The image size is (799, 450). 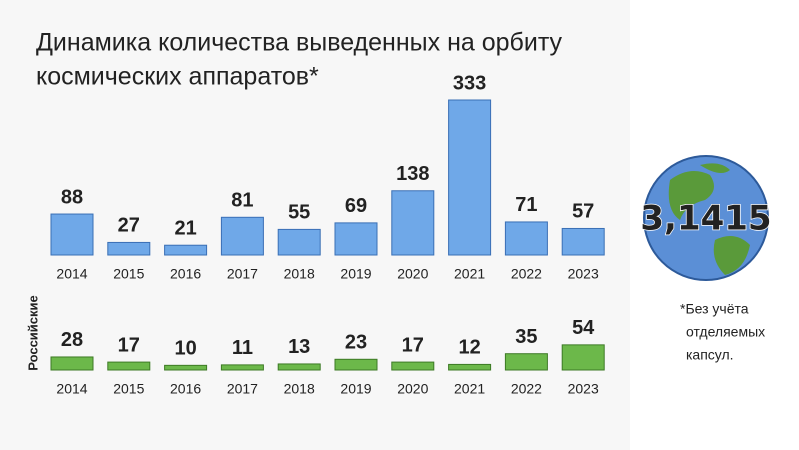 What do you see at coordinates (129, 226) in the screenshot?
I see `value-label: 27` at bounding box center [129, 226].